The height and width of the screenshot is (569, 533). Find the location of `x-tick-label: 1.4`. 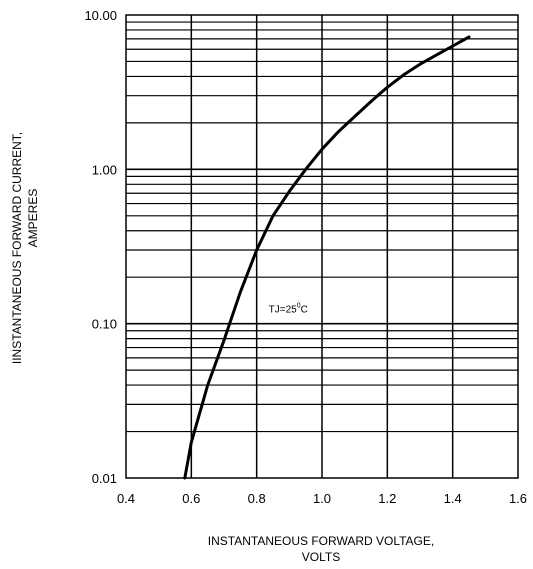

x-tick-label: 1.4 is located at coordinates (453, 498).